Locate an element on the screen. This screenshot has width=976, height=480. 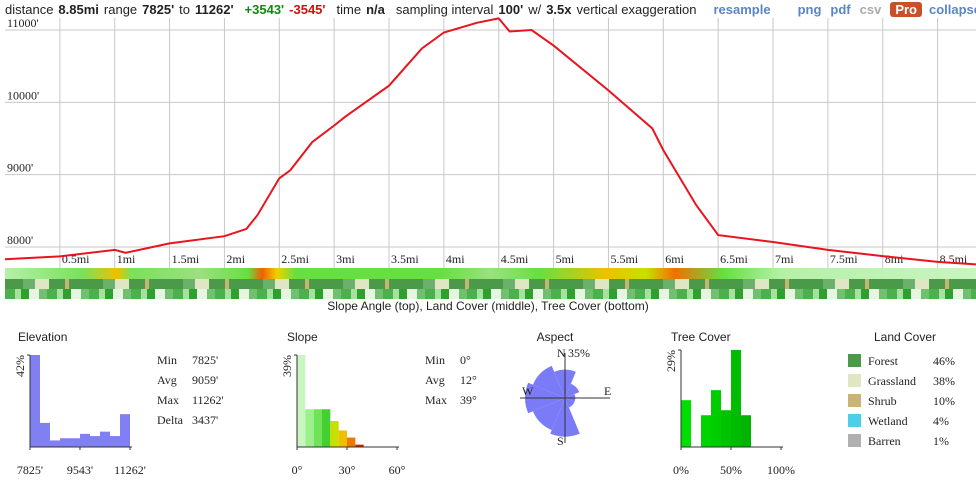
slope-strip is located at coordinates (490, 273).